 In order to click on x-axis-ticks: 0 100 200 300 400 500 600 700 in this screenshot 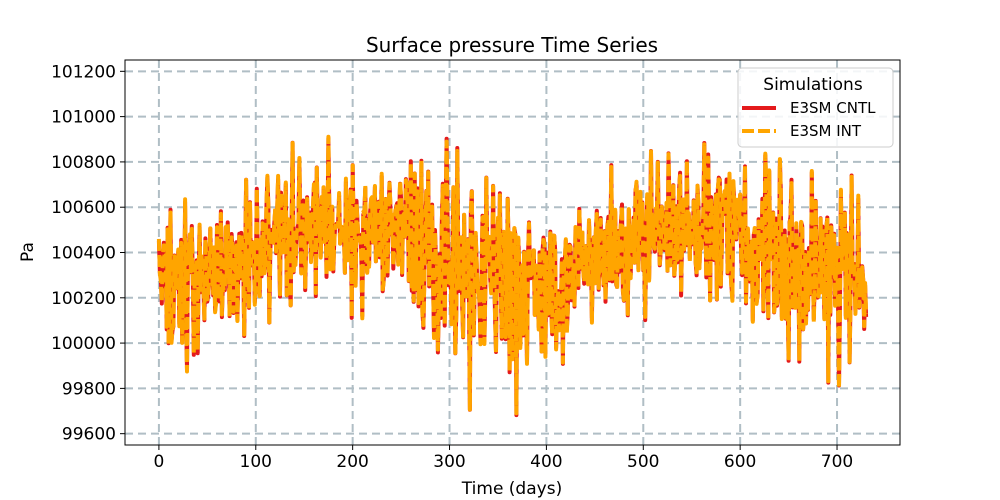, I will do `click(503, 458)`.